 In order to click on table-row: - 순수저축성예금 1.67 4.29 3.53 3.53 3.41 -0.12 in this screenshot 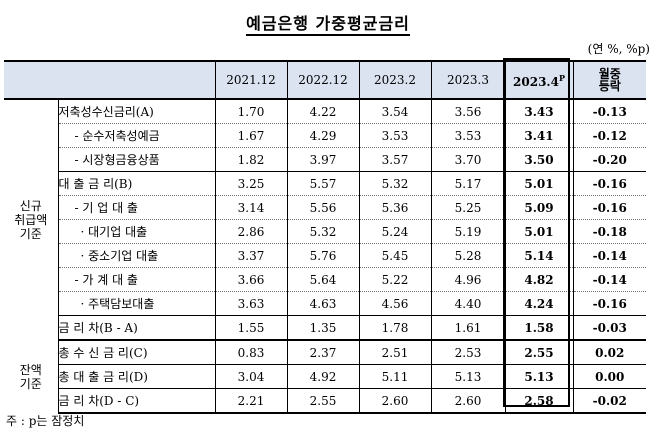, I will do `click(325, 135)`.